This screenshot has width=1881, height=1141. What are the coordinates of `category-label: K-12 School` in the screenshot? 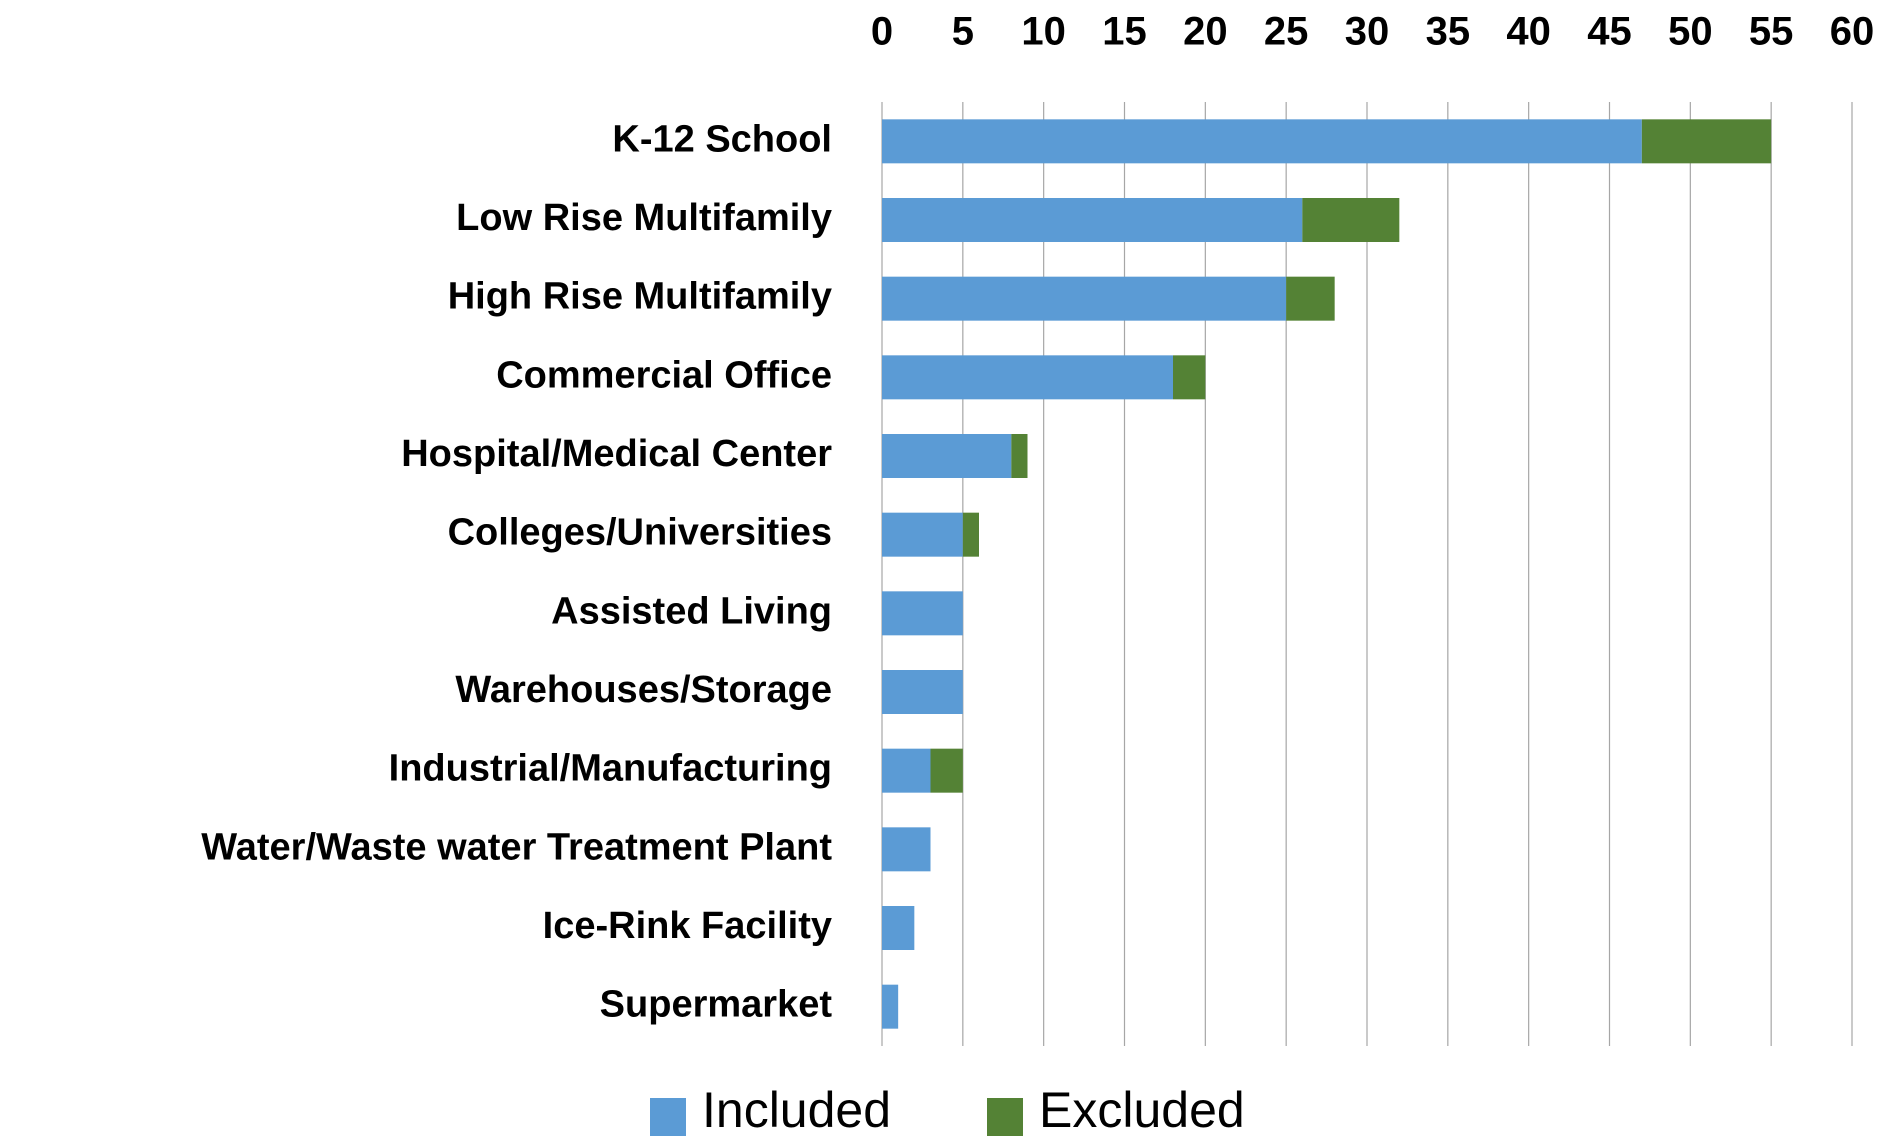 It's located at (722, 139).